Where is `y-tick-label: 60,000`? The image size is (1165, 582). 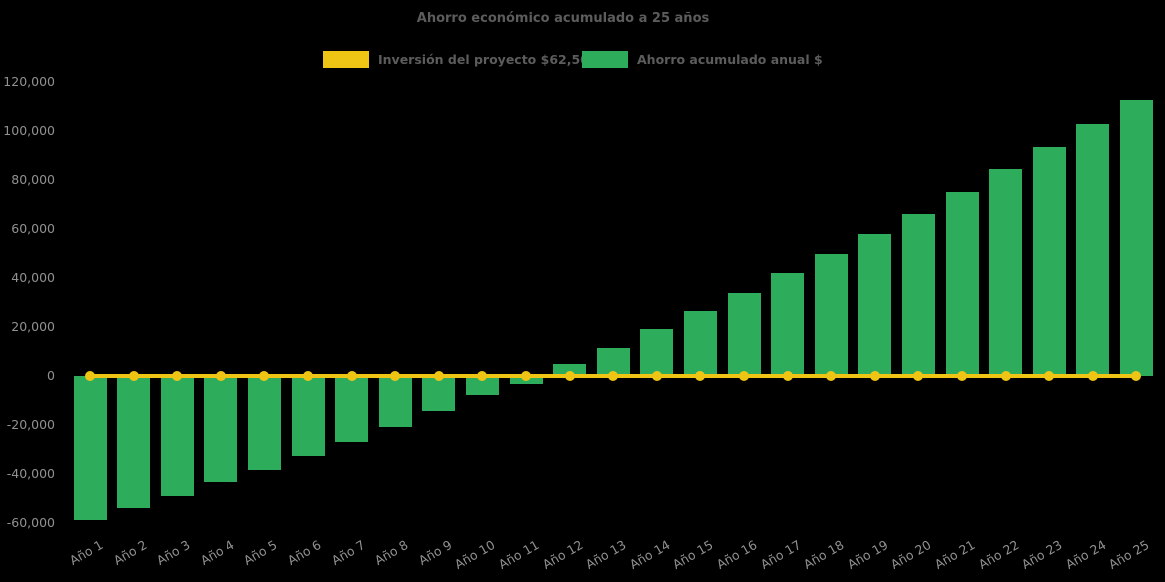 y-tick-label: 60,000 is located at coordinates (33, 229).